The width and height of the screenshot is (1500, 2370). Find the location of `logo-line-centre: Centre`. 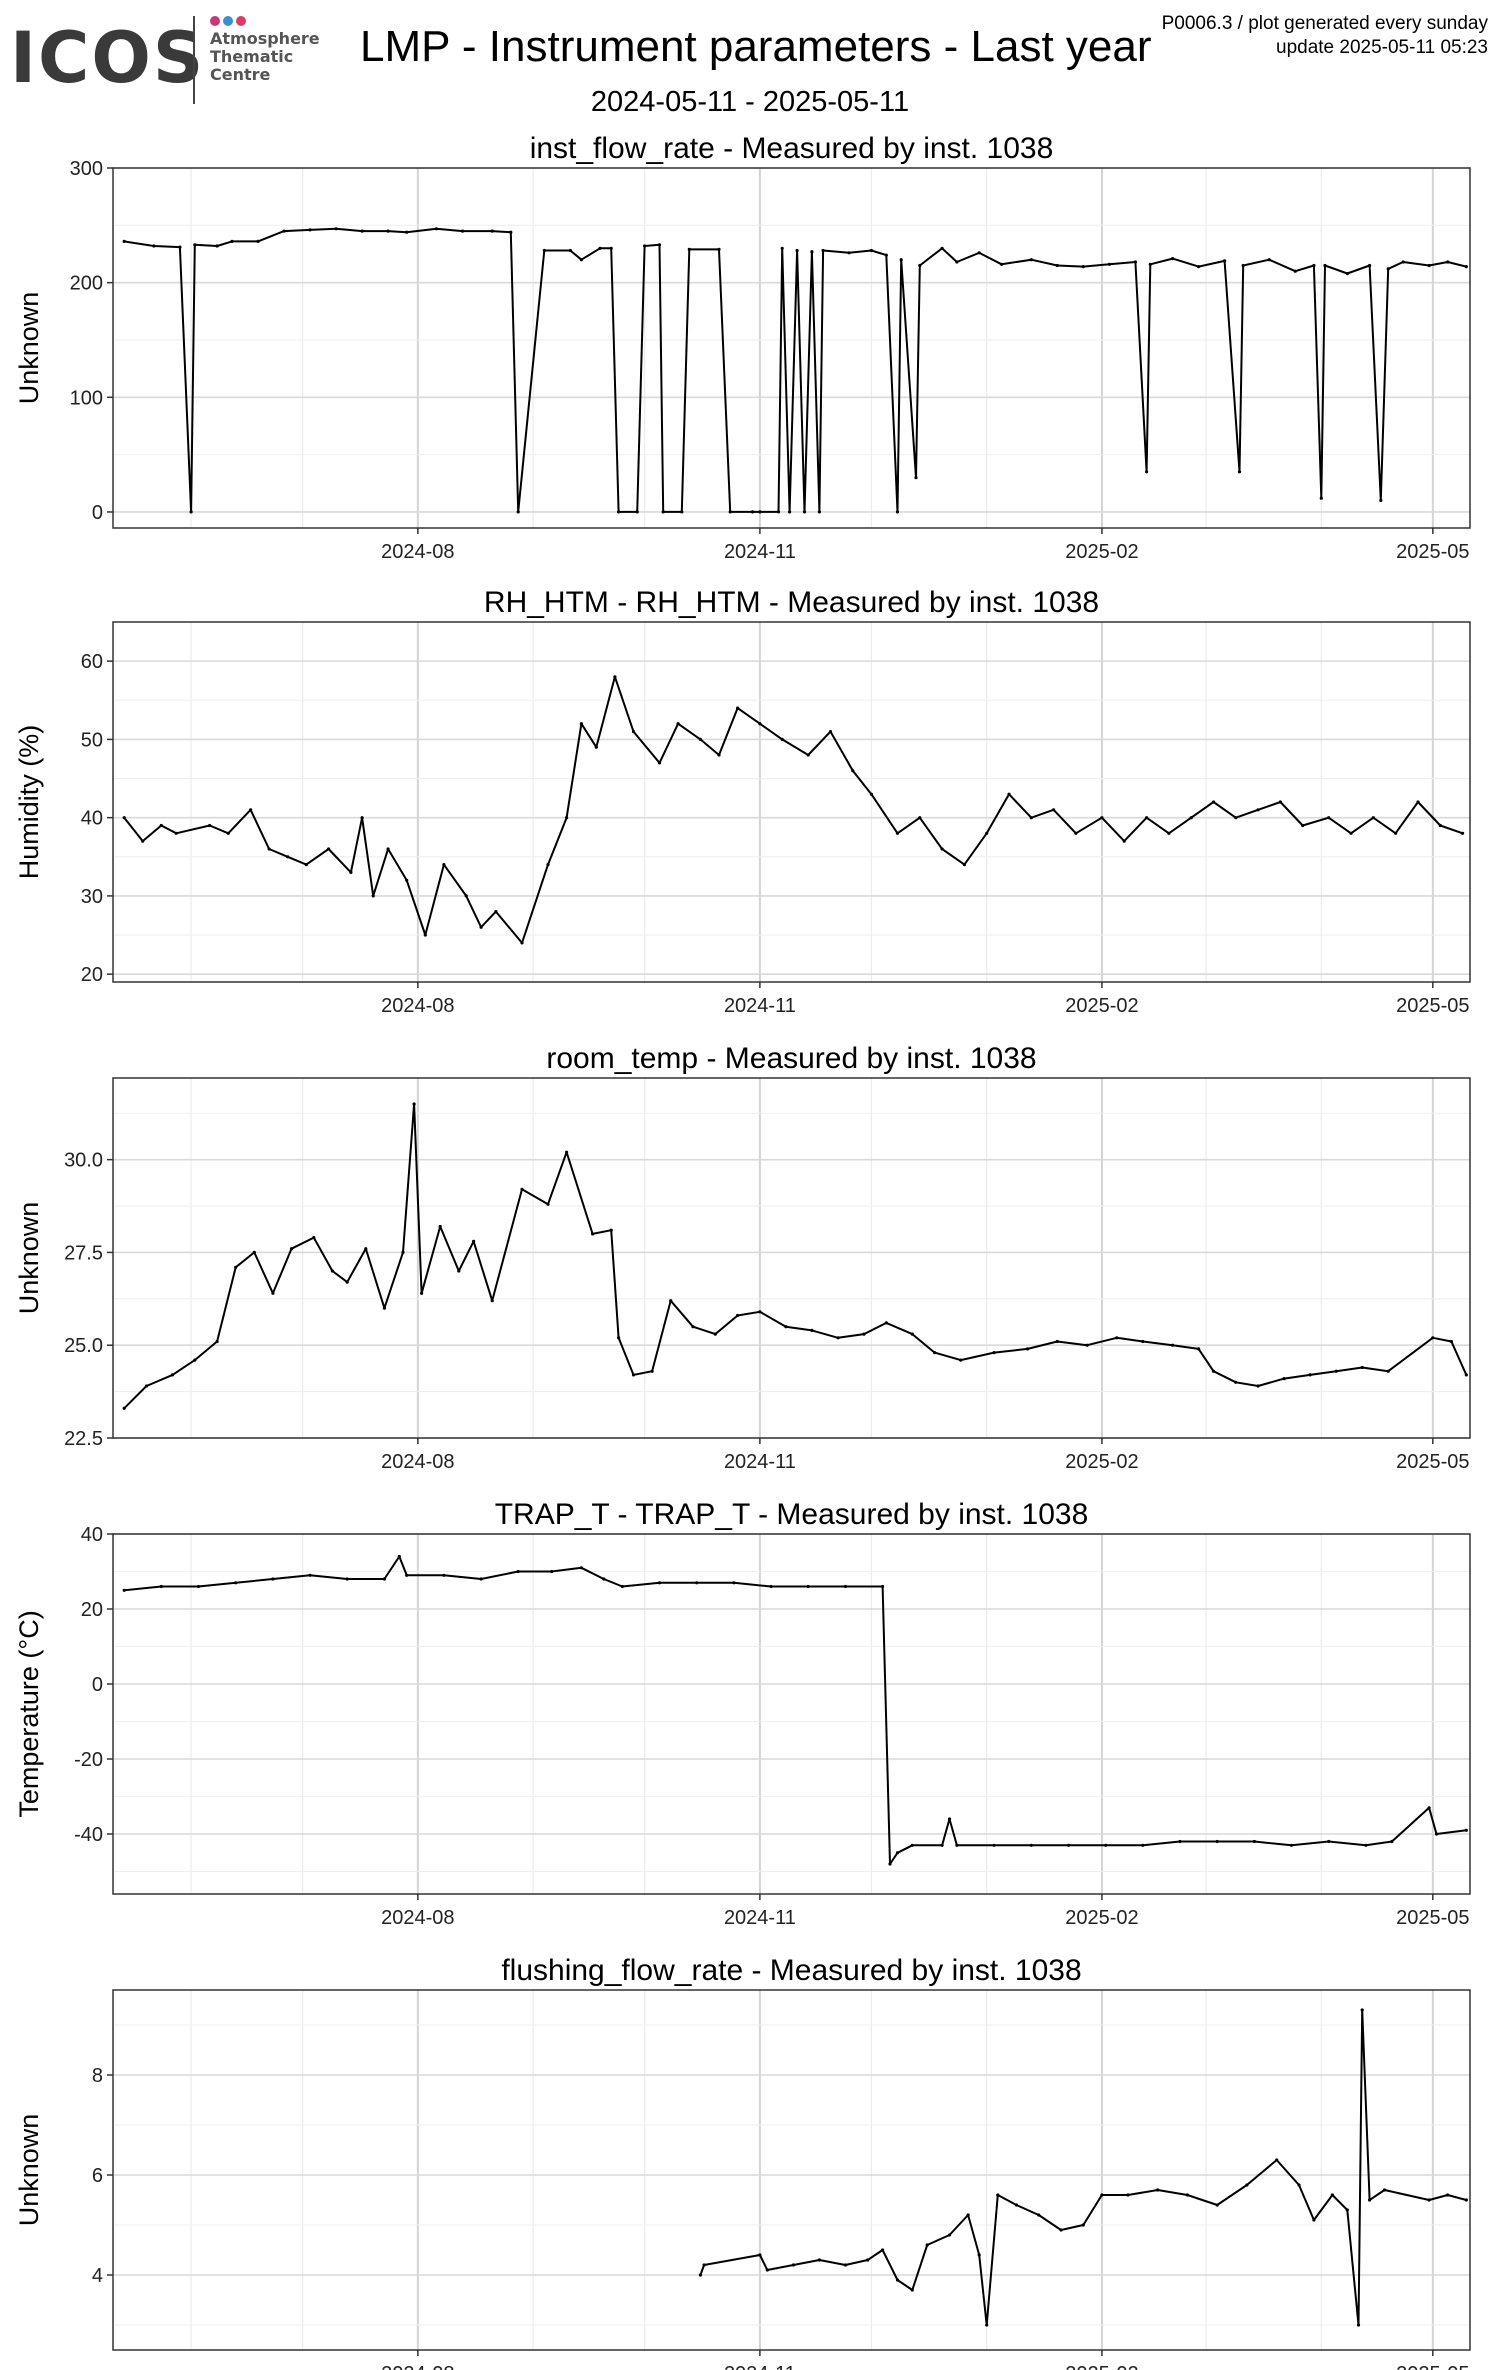

logo-line-centre: Centre is located at coordinates (240, 74).